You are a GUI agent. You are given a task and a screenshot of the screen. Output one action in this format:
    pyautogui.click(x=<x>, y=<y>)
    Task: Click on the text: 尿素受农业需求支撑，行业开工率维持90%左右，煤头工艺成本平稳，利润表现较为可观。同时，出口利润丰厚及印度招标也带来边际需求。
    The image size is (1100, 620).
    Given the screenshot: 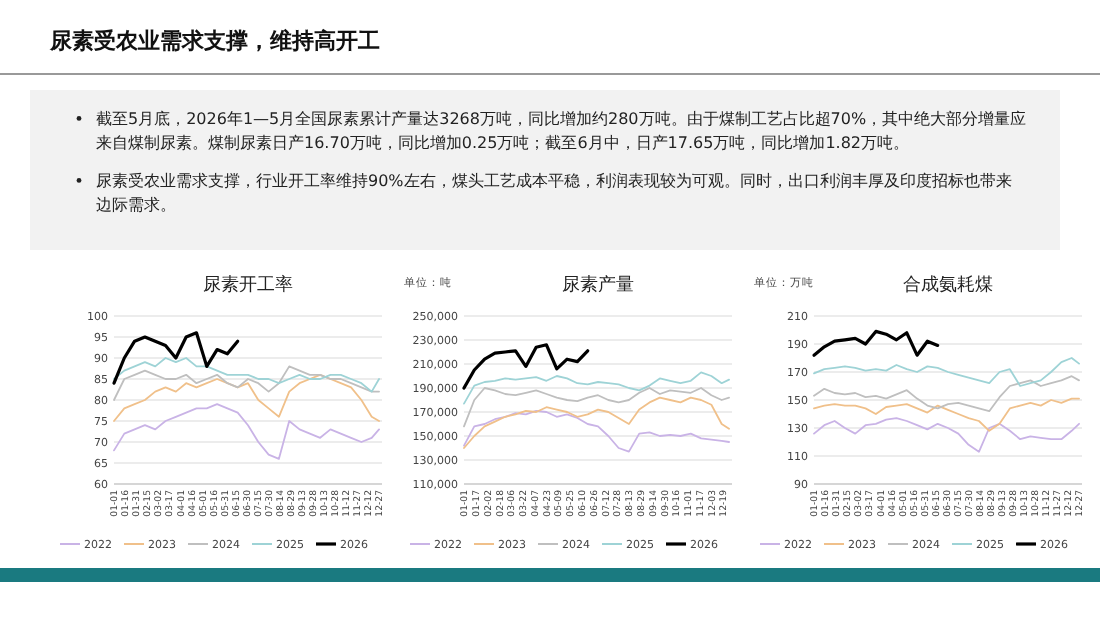 What is the action you would take?
    pyautogui.click(x=554, y=193)
    